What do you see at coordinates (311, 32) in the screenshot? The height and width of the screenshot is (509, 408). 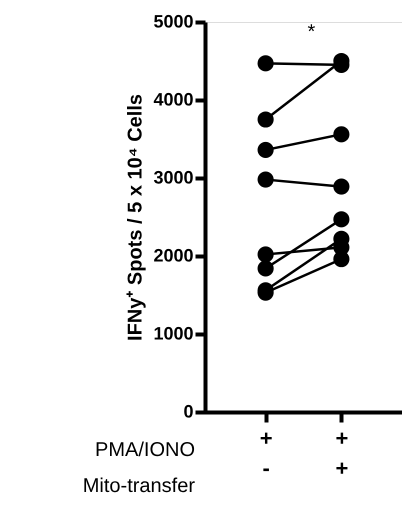 I see `annotation: *` at bounding box center [311, 32].